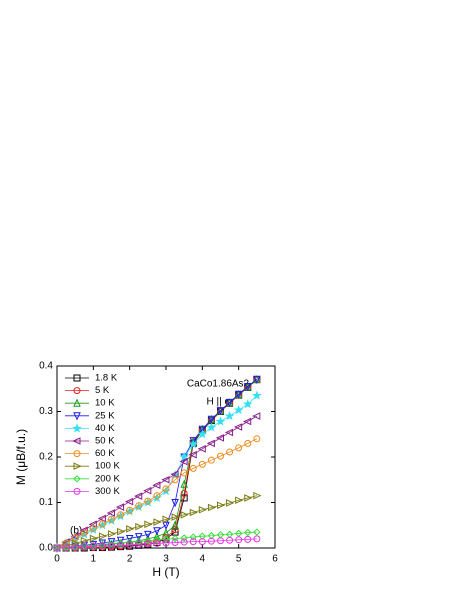 Image resolution: width=457 pixels, height=591 pixels. What do you see at coordinates (107, 491) in the screenshot?
I see `legend-label: 300 K` at bounding box center [107, 491].